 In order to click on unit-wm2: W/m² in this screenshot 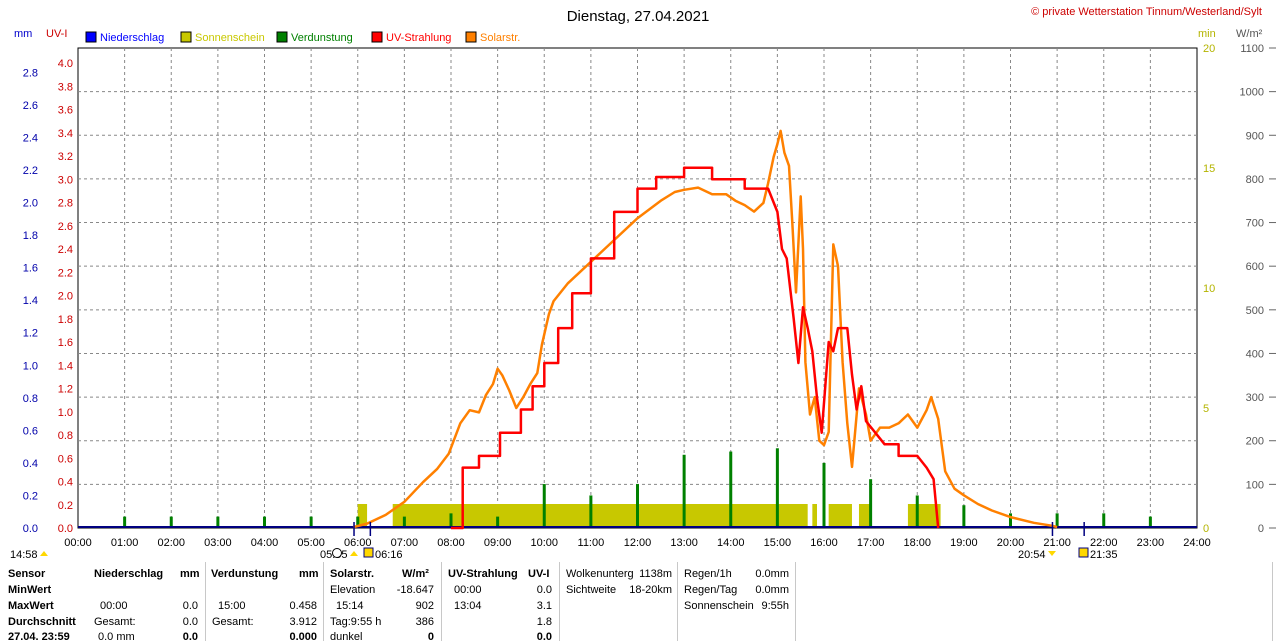, I will do `click(1249, 34)`.